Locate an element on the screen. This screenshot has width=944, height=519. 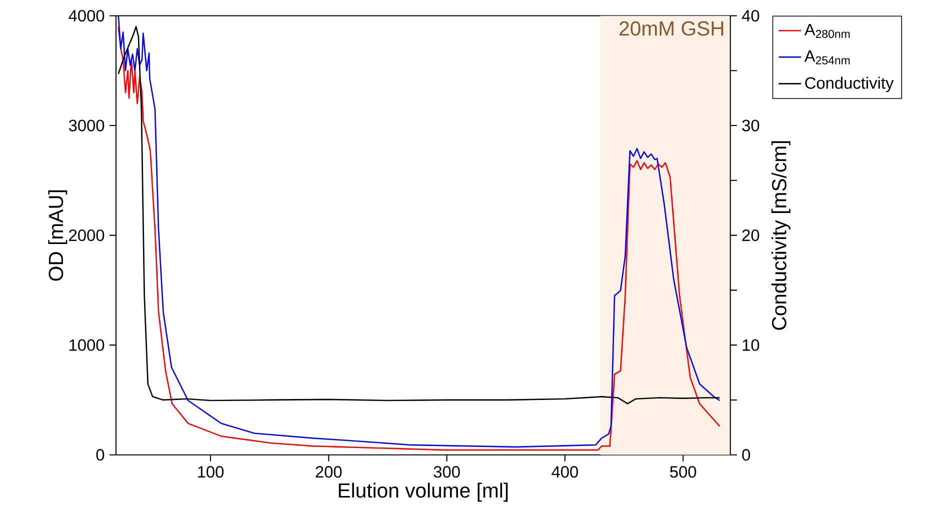
legend-label: Conductivity is located at coordinates (849, 84).